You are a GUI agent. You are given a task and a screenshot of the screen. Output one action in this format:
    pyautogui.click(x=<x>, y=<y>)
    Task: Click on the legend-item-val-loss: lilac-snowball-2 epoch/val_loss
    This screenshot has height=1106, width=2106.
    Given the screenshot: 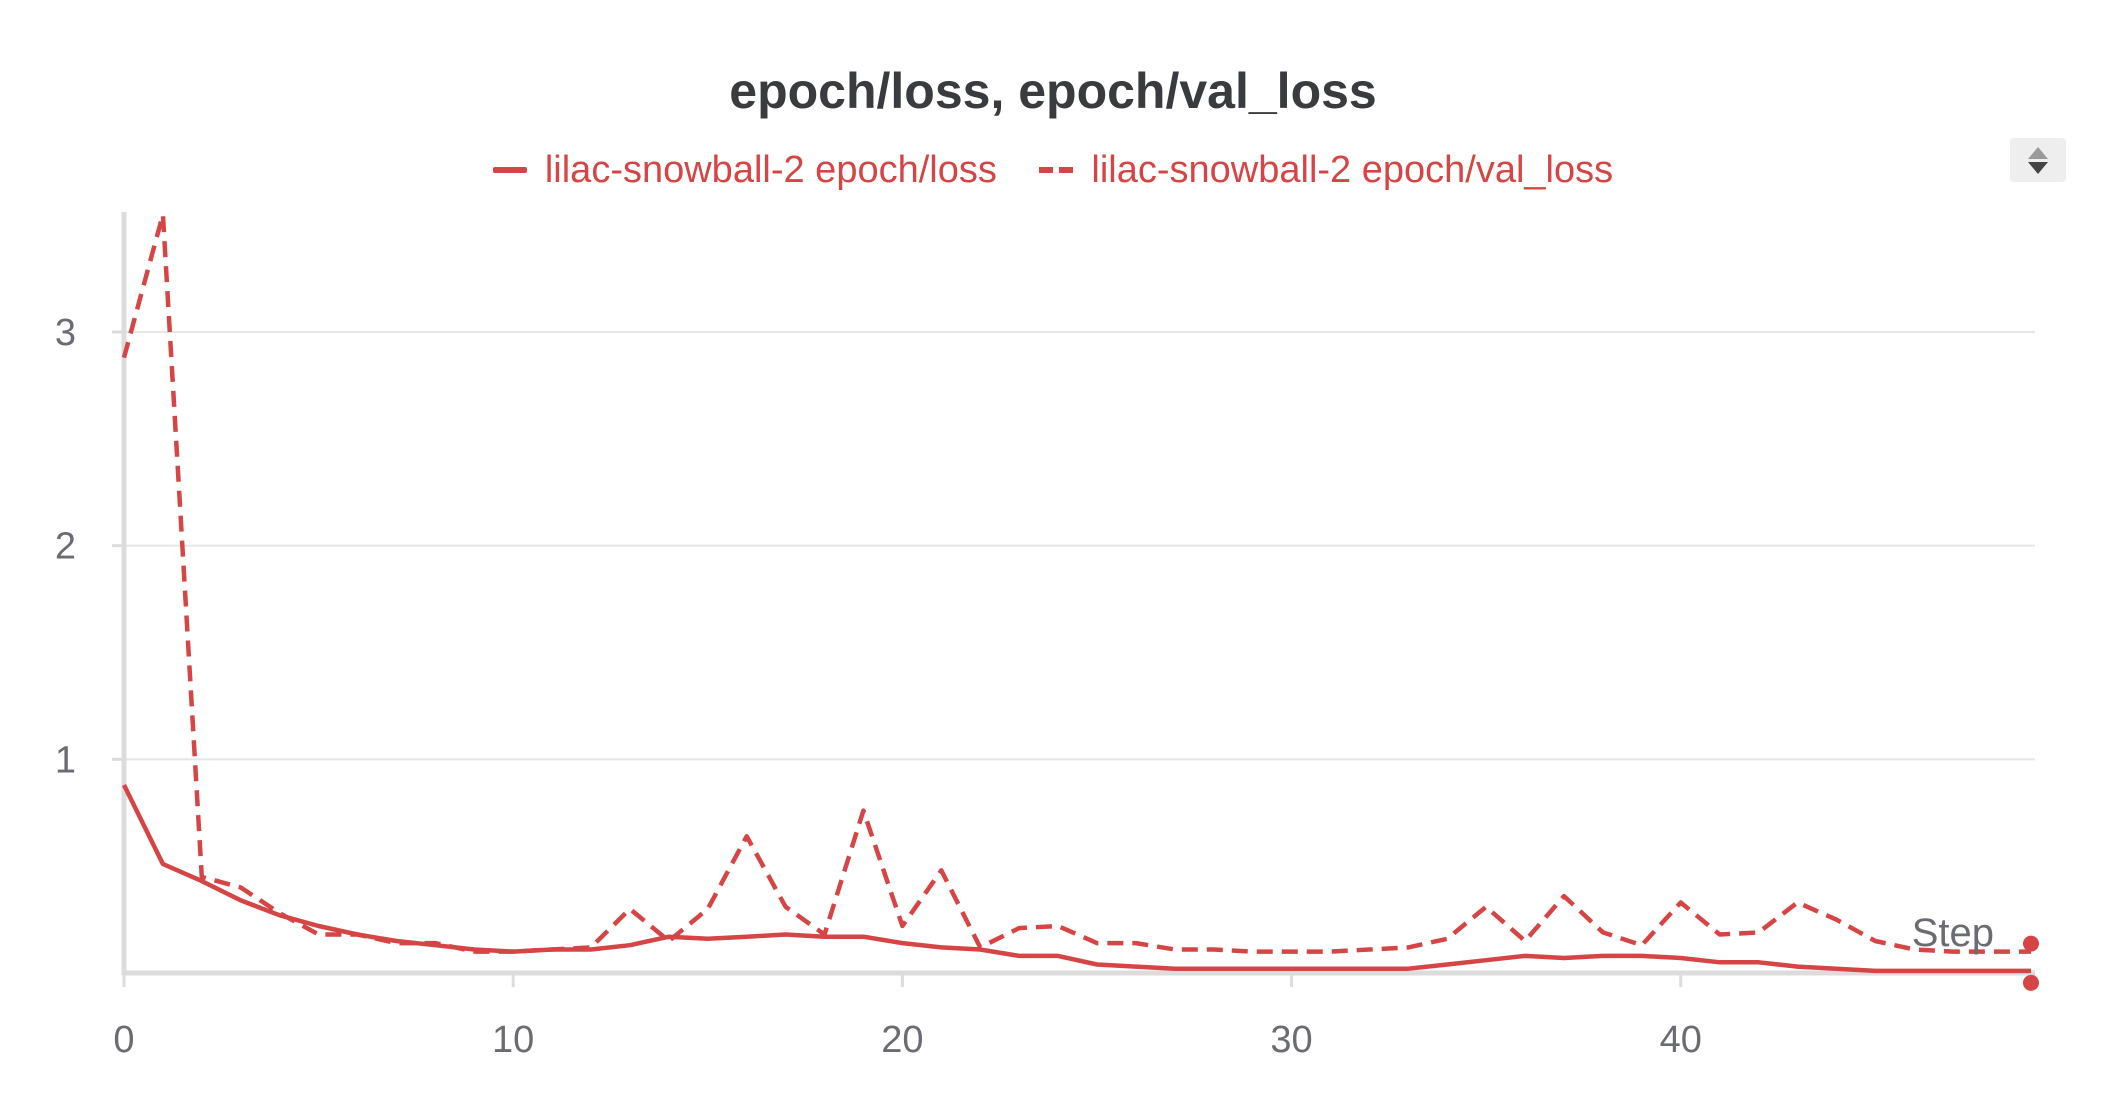 What is the action you would take?
    pyautogui.click(x=1326, y=170)
    